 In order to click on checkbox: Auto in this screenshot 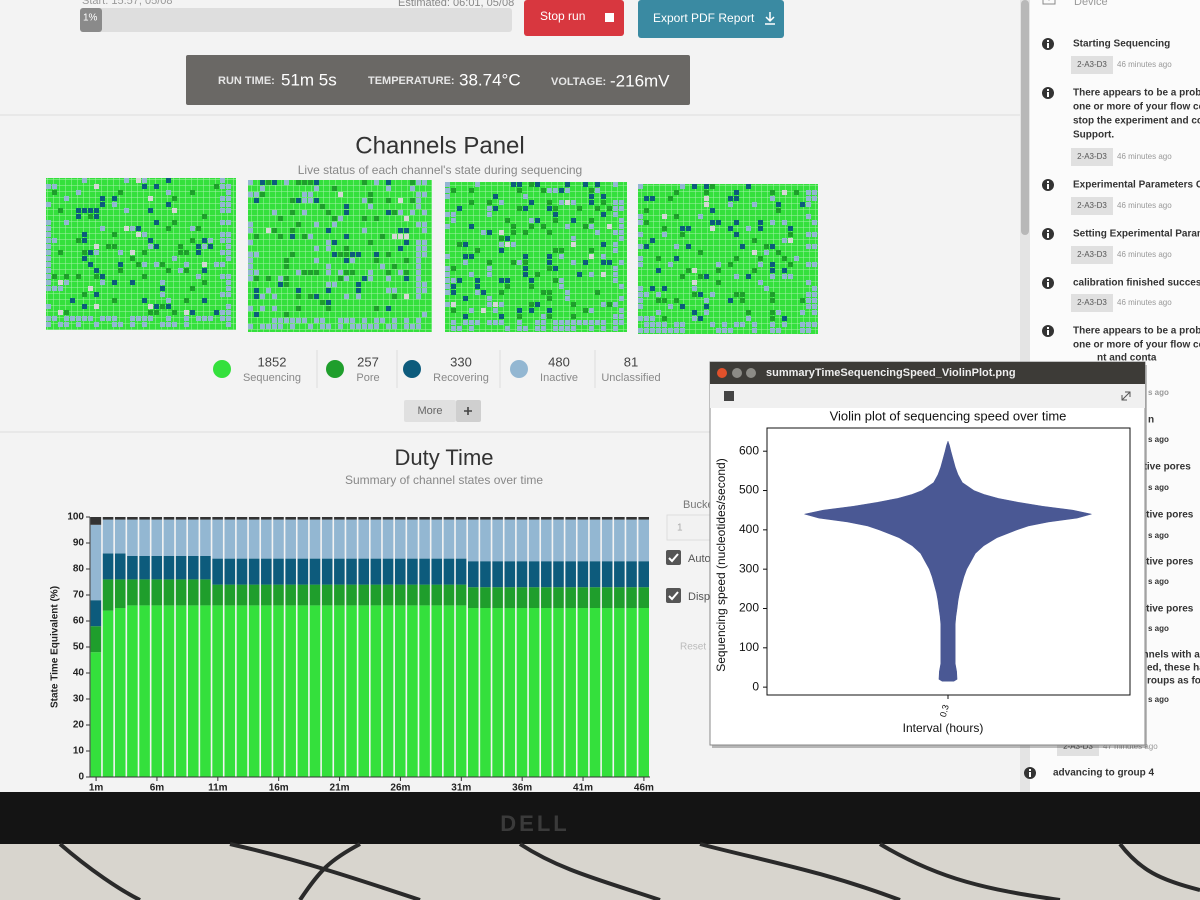, I will do `click(688, 557)`.